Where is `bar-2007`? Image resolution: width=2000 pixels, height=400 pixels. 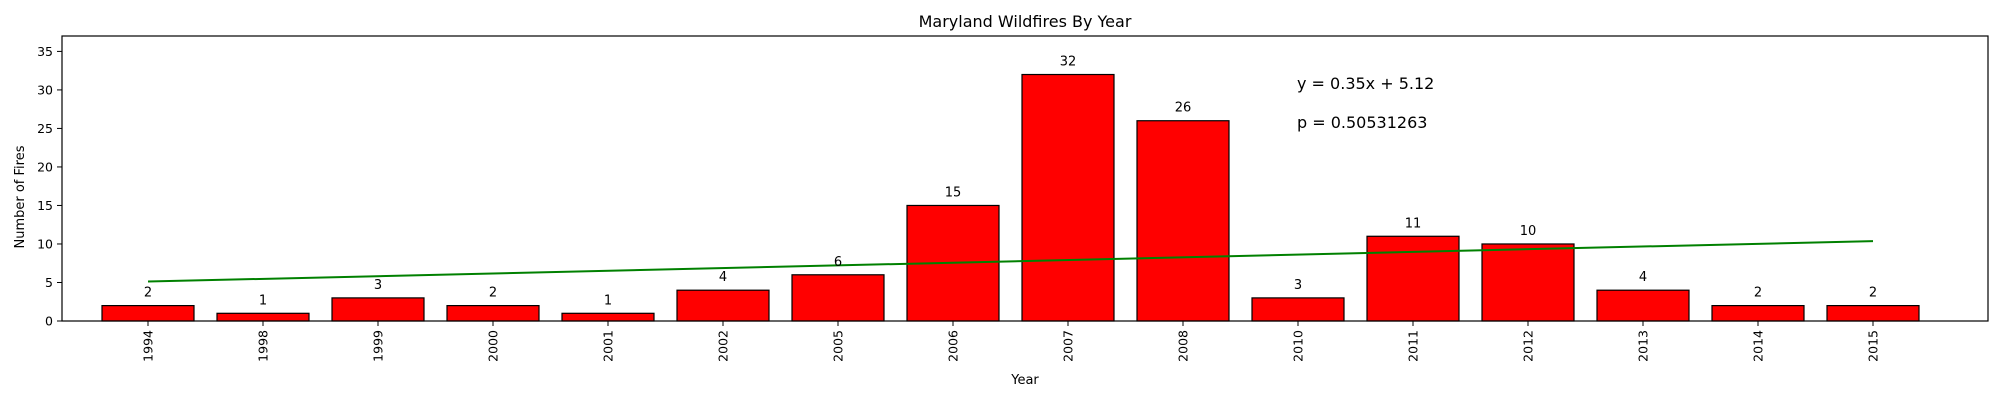 bar-2007 is located at coordinates (1068, 197).